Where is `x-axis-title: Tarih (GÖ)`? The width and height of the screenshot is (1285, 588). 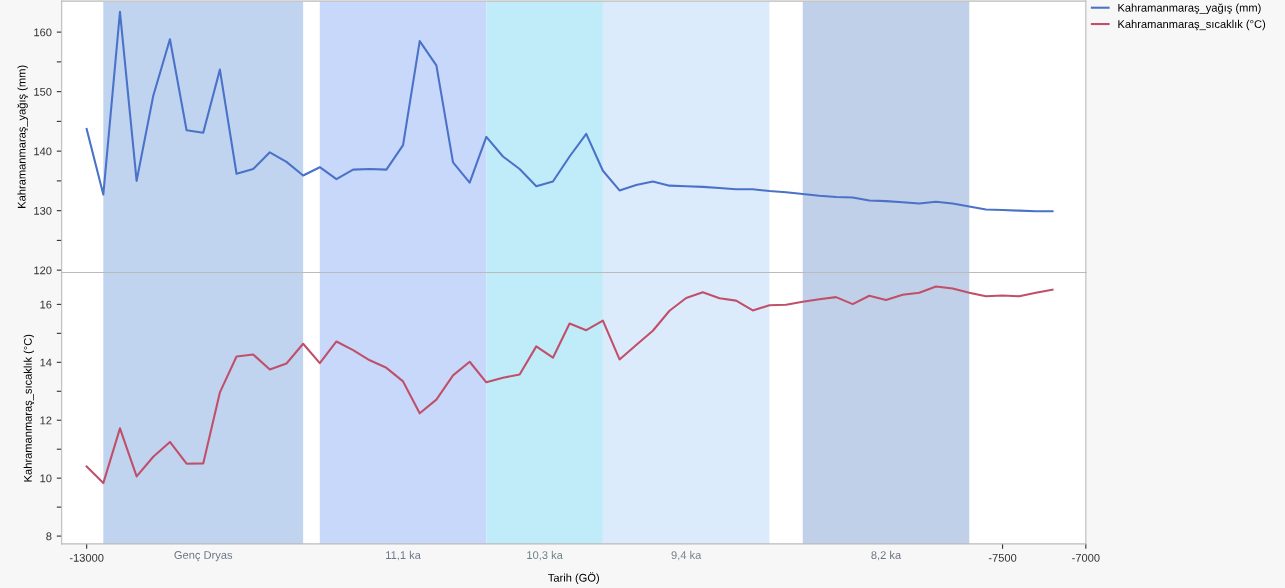
x-axis-title: Tarih (GÖ) is located at coordinates (573, 578).